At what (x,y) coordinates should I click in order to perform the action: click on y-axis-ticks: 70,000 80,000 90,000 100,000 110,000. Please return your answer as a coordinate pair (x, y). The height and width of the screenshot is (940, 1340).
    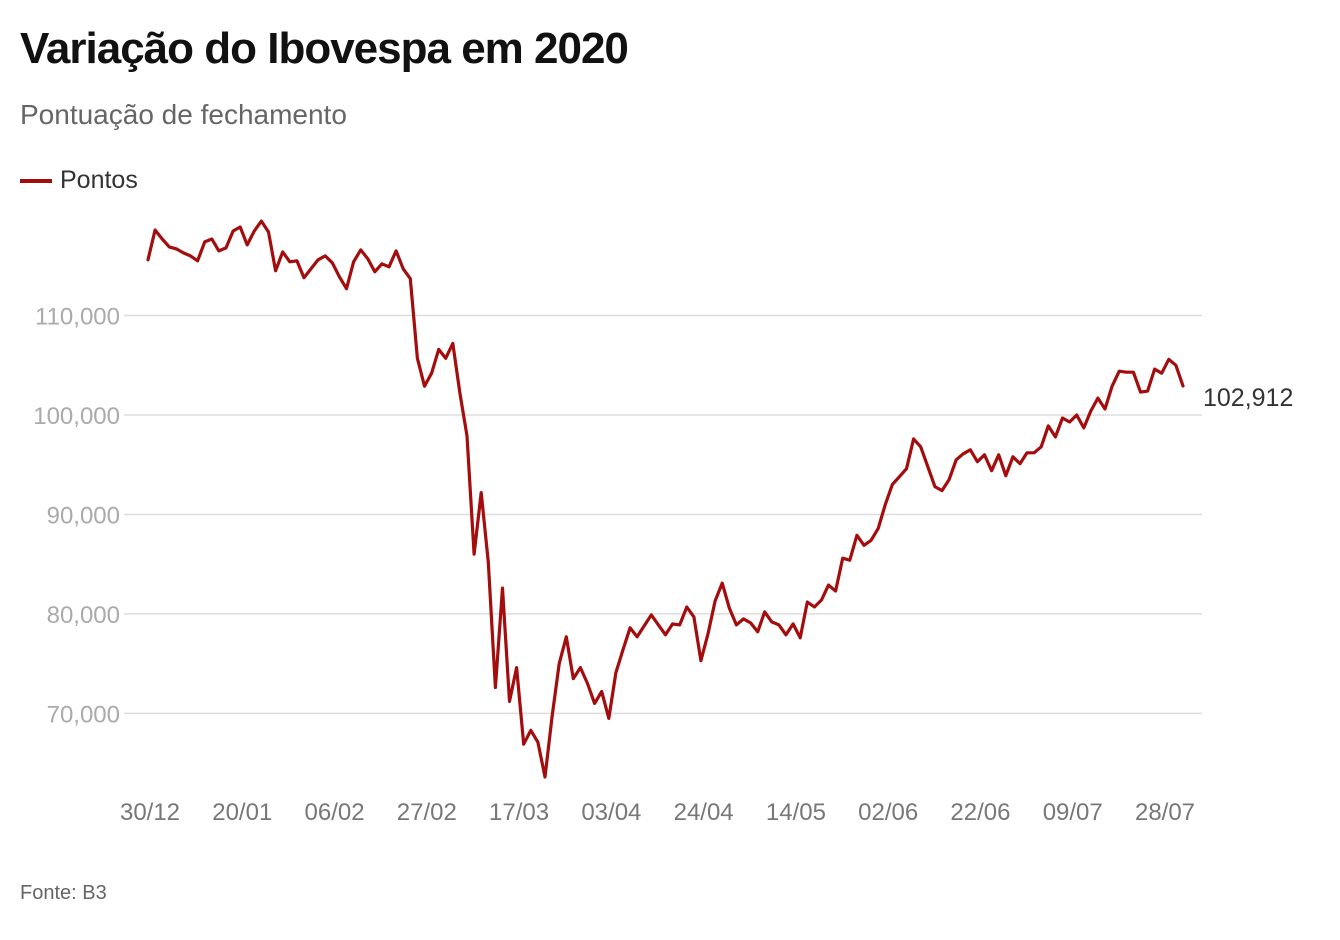
    Looking at the image, I should click on (76, 516).